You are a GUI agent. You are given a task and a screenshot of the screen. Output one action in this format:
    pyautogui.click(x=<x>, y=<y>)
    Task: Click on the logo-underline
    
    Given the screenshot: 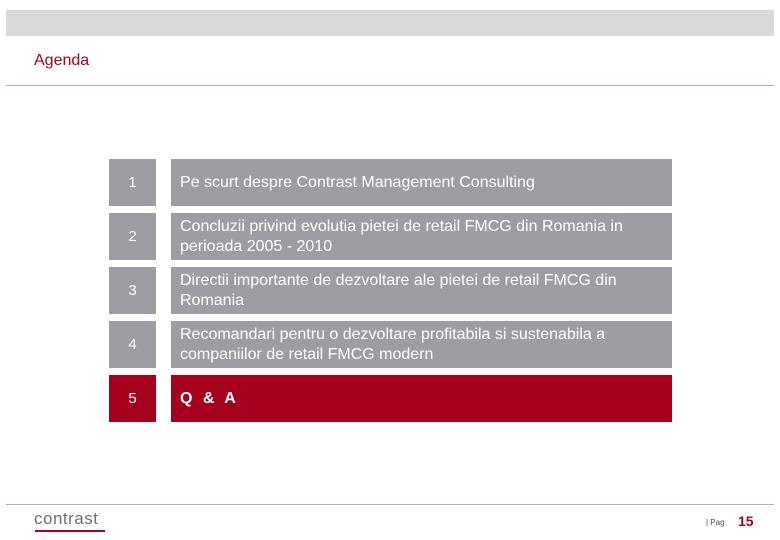 What is the action you would take?
    pyautogui.click(x=70, y=531)
    